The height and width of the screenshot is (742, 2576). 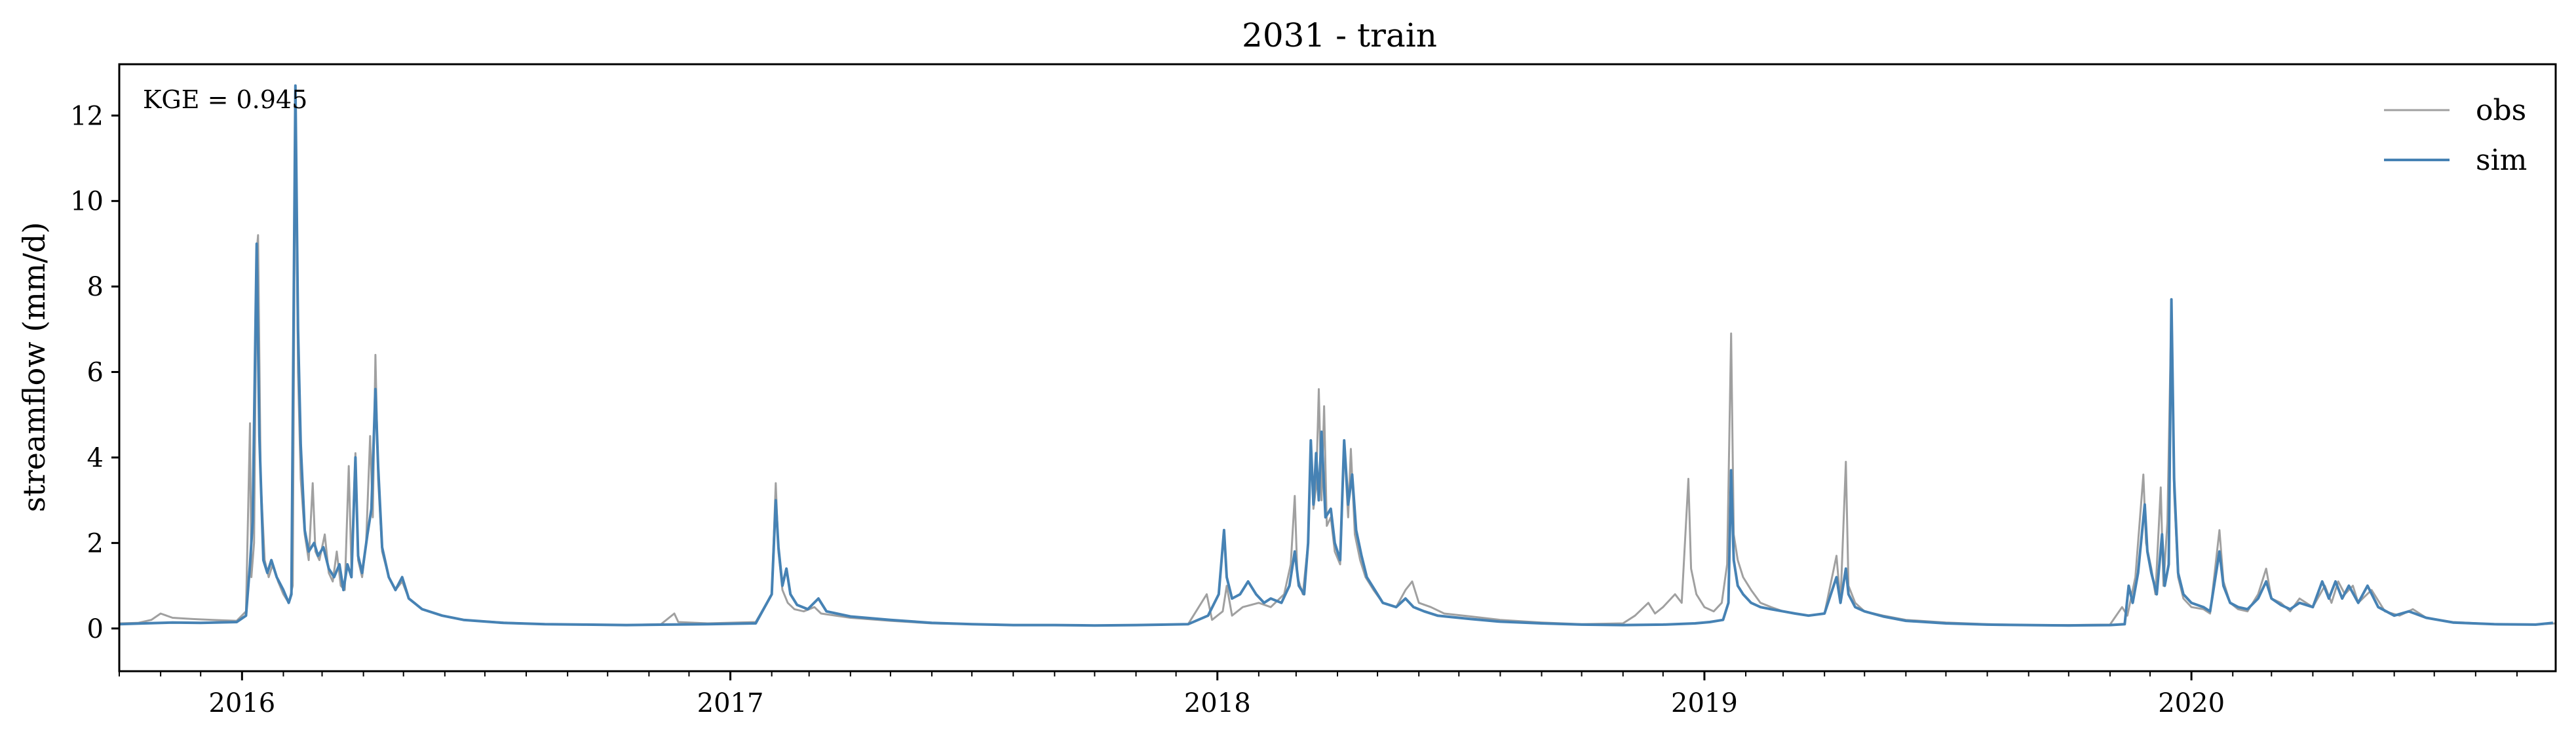 I want to click on y-axis: 0 2 4 6 8 10 12, so click(x=94, y=372).